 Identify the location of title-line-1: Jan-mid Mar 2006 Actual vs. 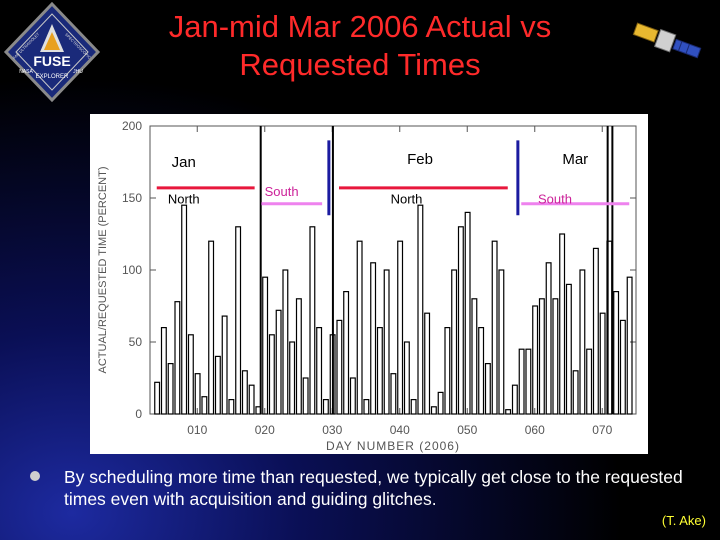
(360, 26).